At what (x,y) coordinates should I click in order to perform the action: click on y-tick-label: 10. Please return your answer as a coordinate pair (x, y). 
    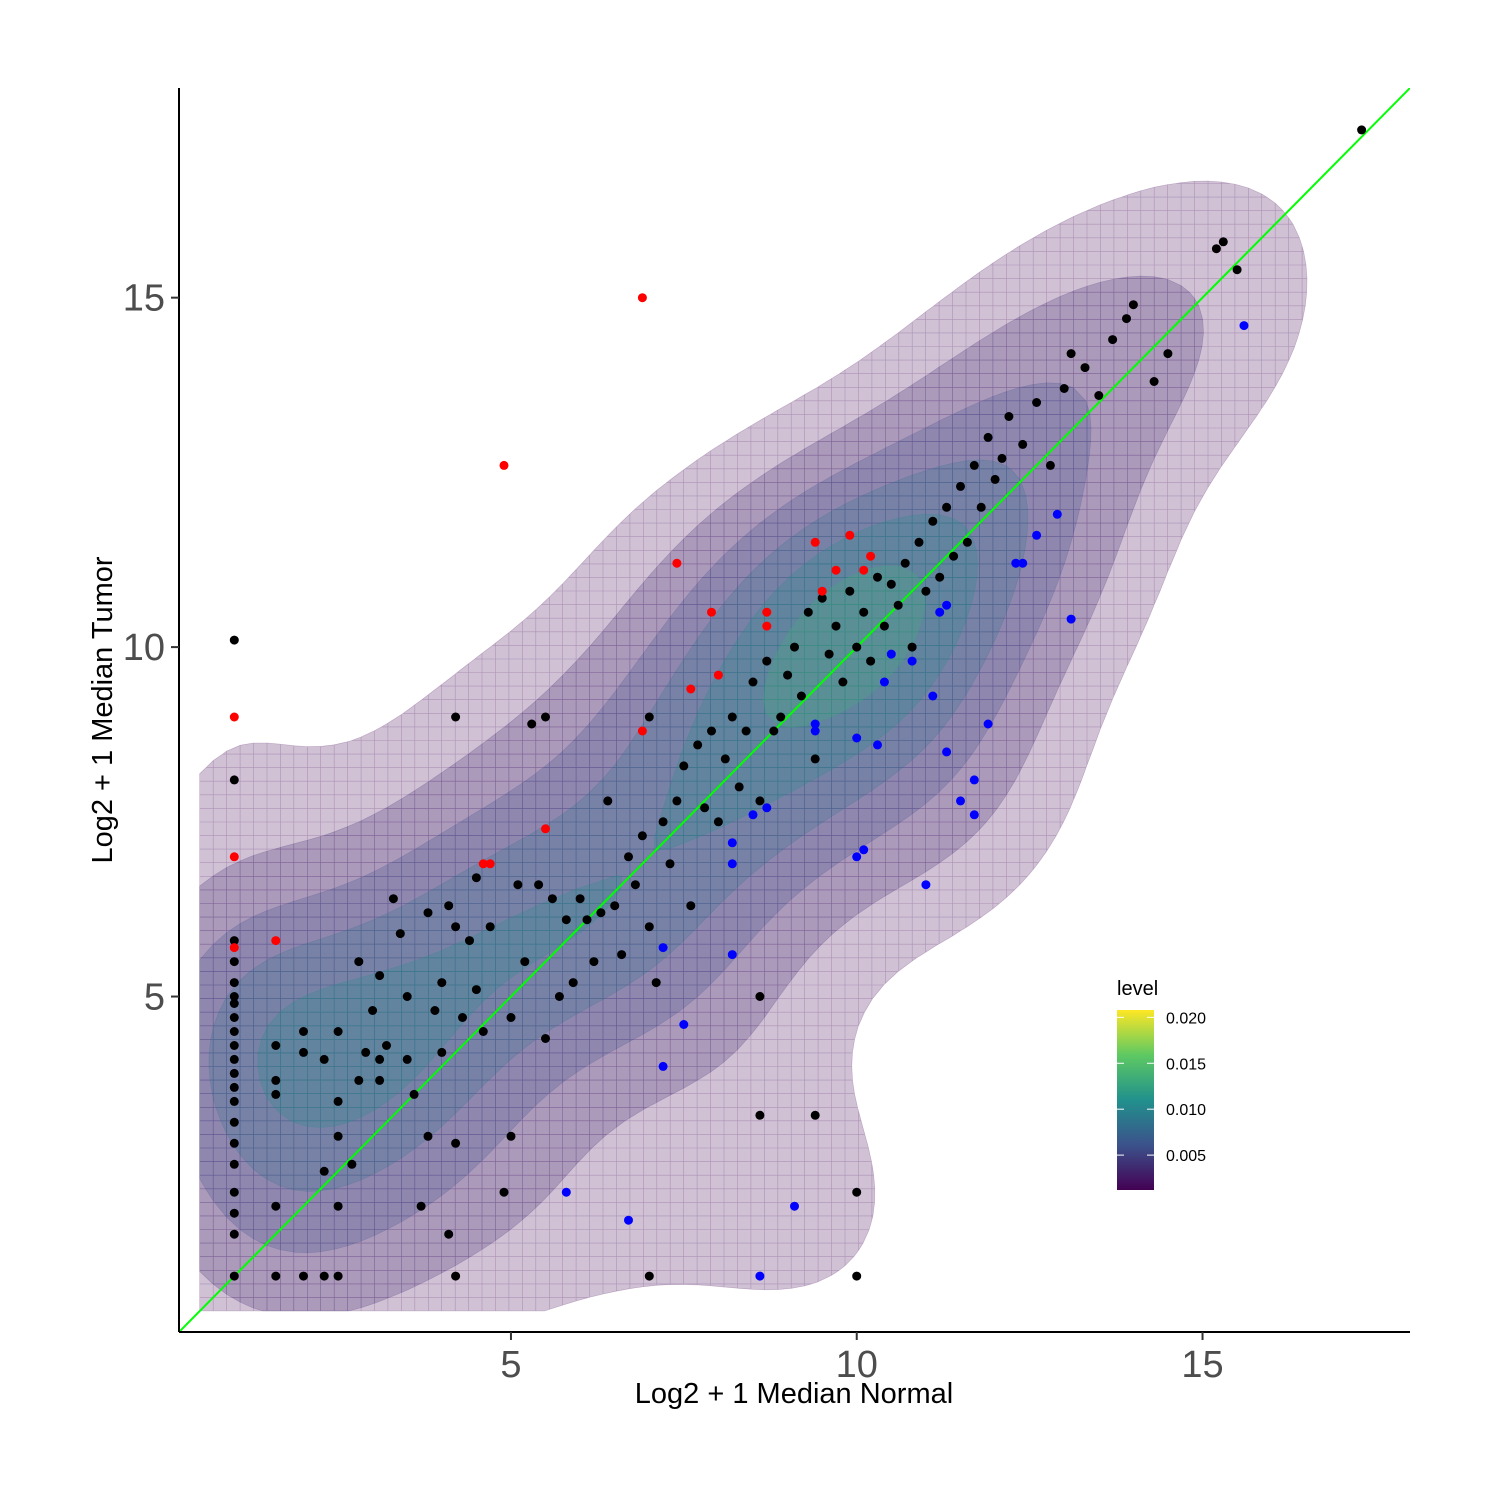
    Looking at the image, I should click on (144, 648).